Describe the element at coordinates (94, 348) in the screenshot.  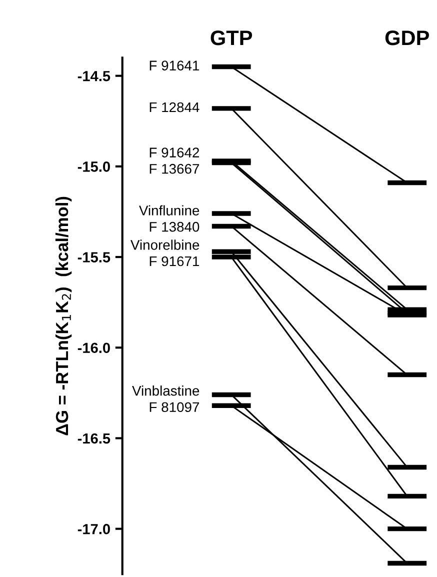
I see `y-tick-label: -16.0` at that location.